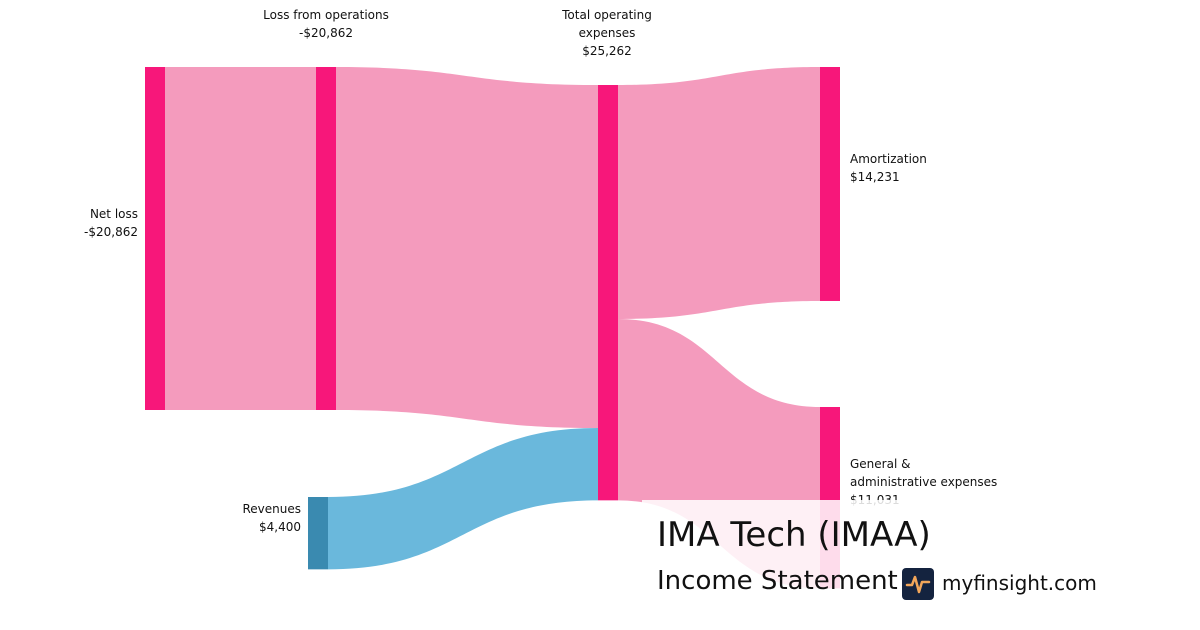 This screenshot has width=1200, height=630. What do you see at coordinates (113, 214) in the screenshot?
I see `node-name: Net loss` at bounding box center [113, 214].